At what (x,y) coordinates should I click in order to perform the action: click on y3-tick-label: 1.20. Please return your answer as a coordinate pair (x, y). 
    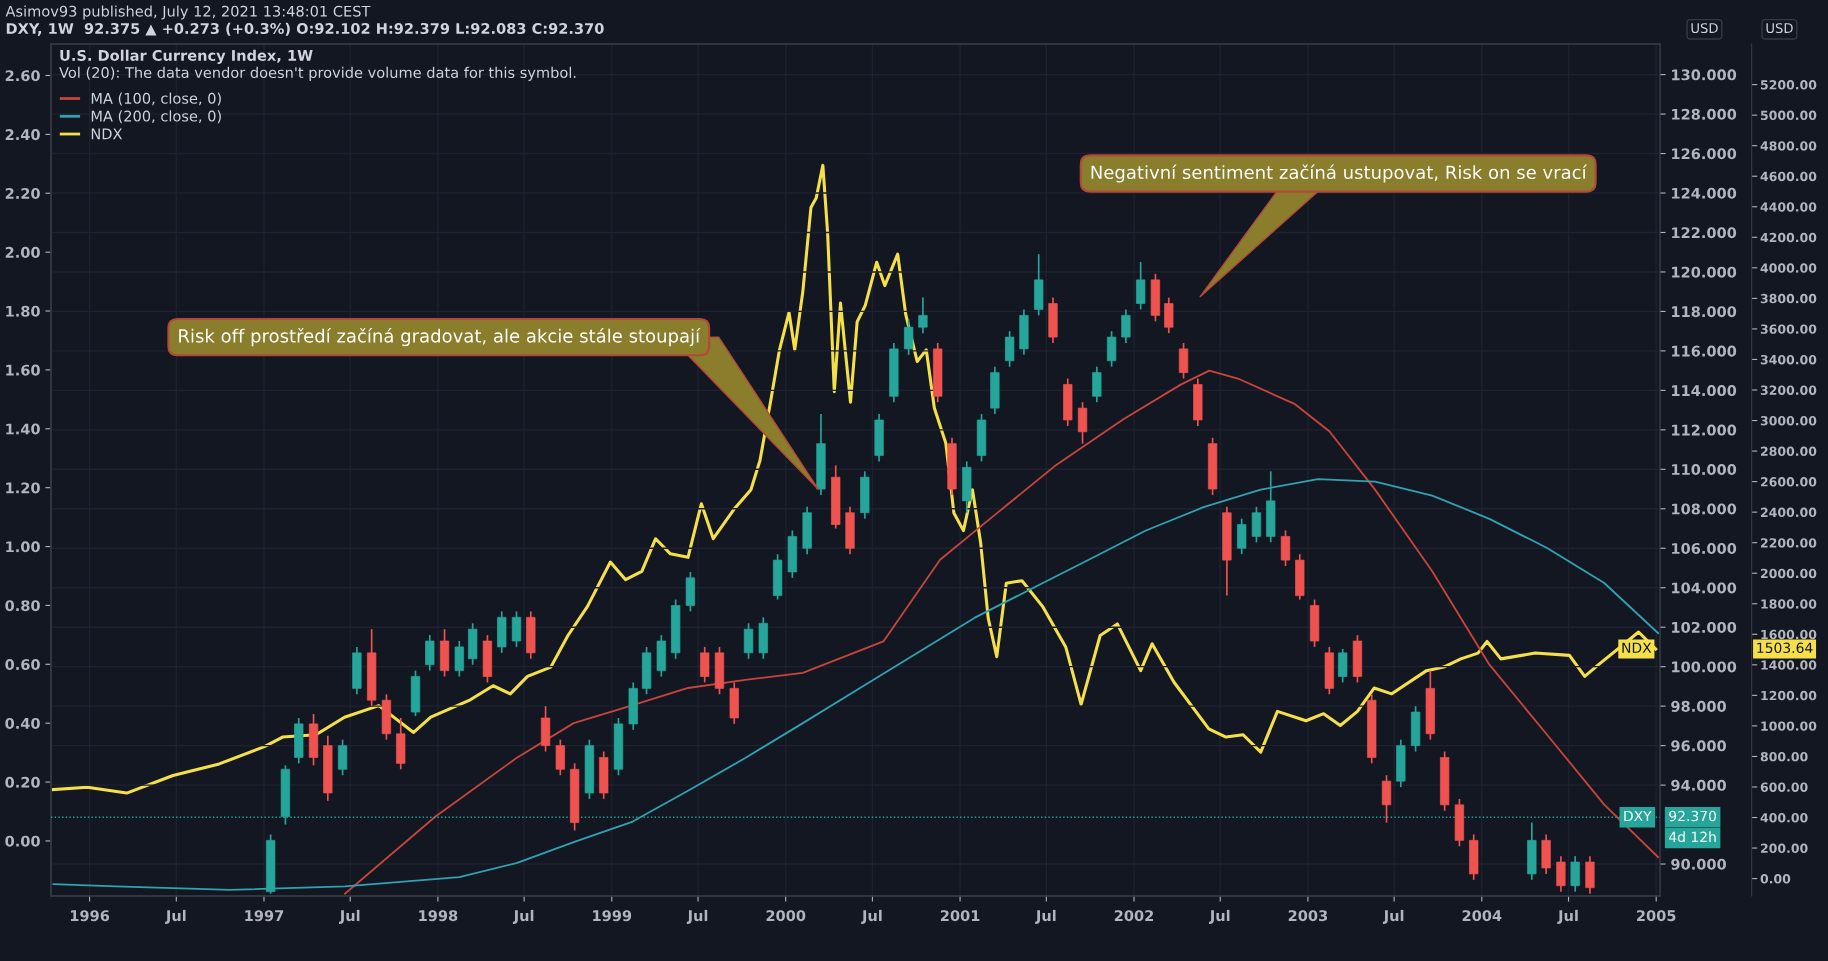
    Looking at the image, I should click on (23, 488).